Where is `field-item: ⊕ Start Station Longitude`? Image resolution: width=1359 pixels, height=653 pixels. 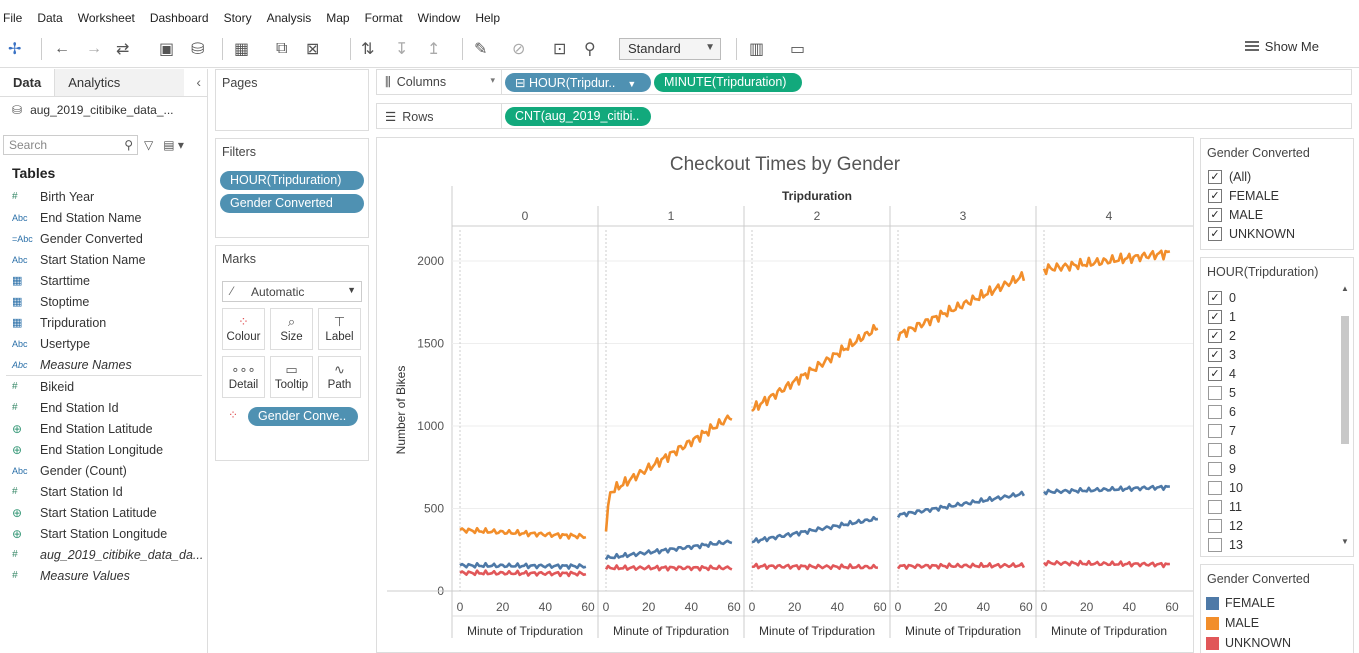 field-item: ⊕ Start Station Longitude is located at coordinates (103, 533).